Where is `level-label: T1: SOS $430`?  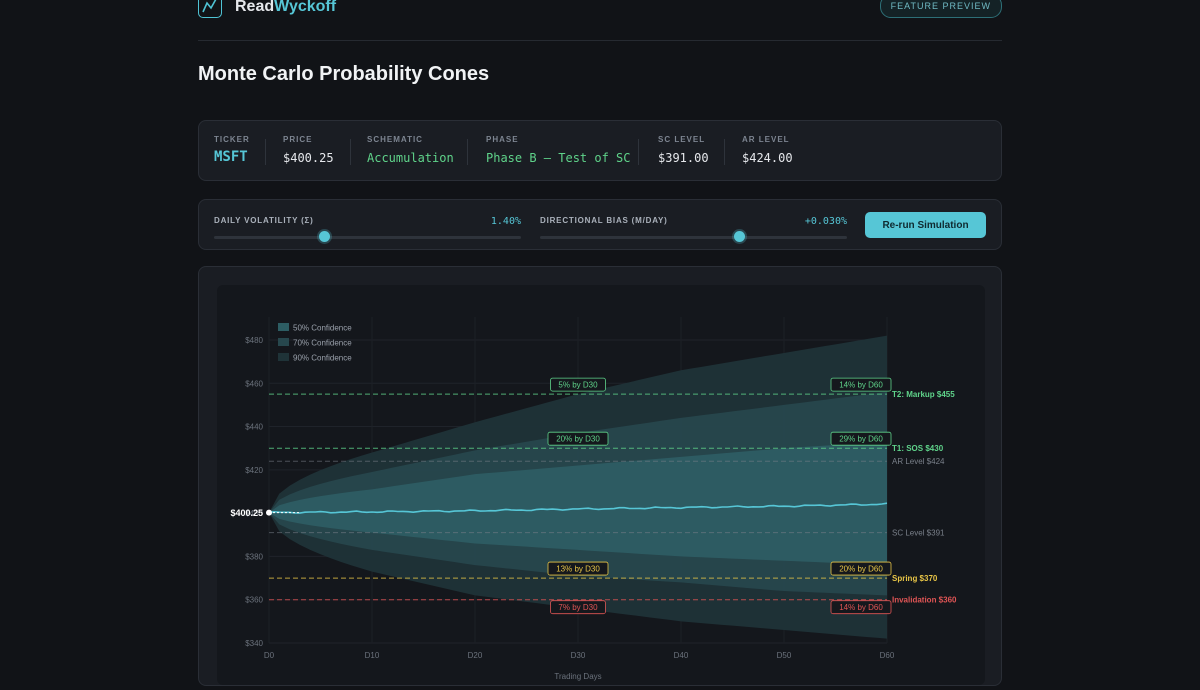 level-label: T1: SOS $430 is located at coordinates (918, 448).